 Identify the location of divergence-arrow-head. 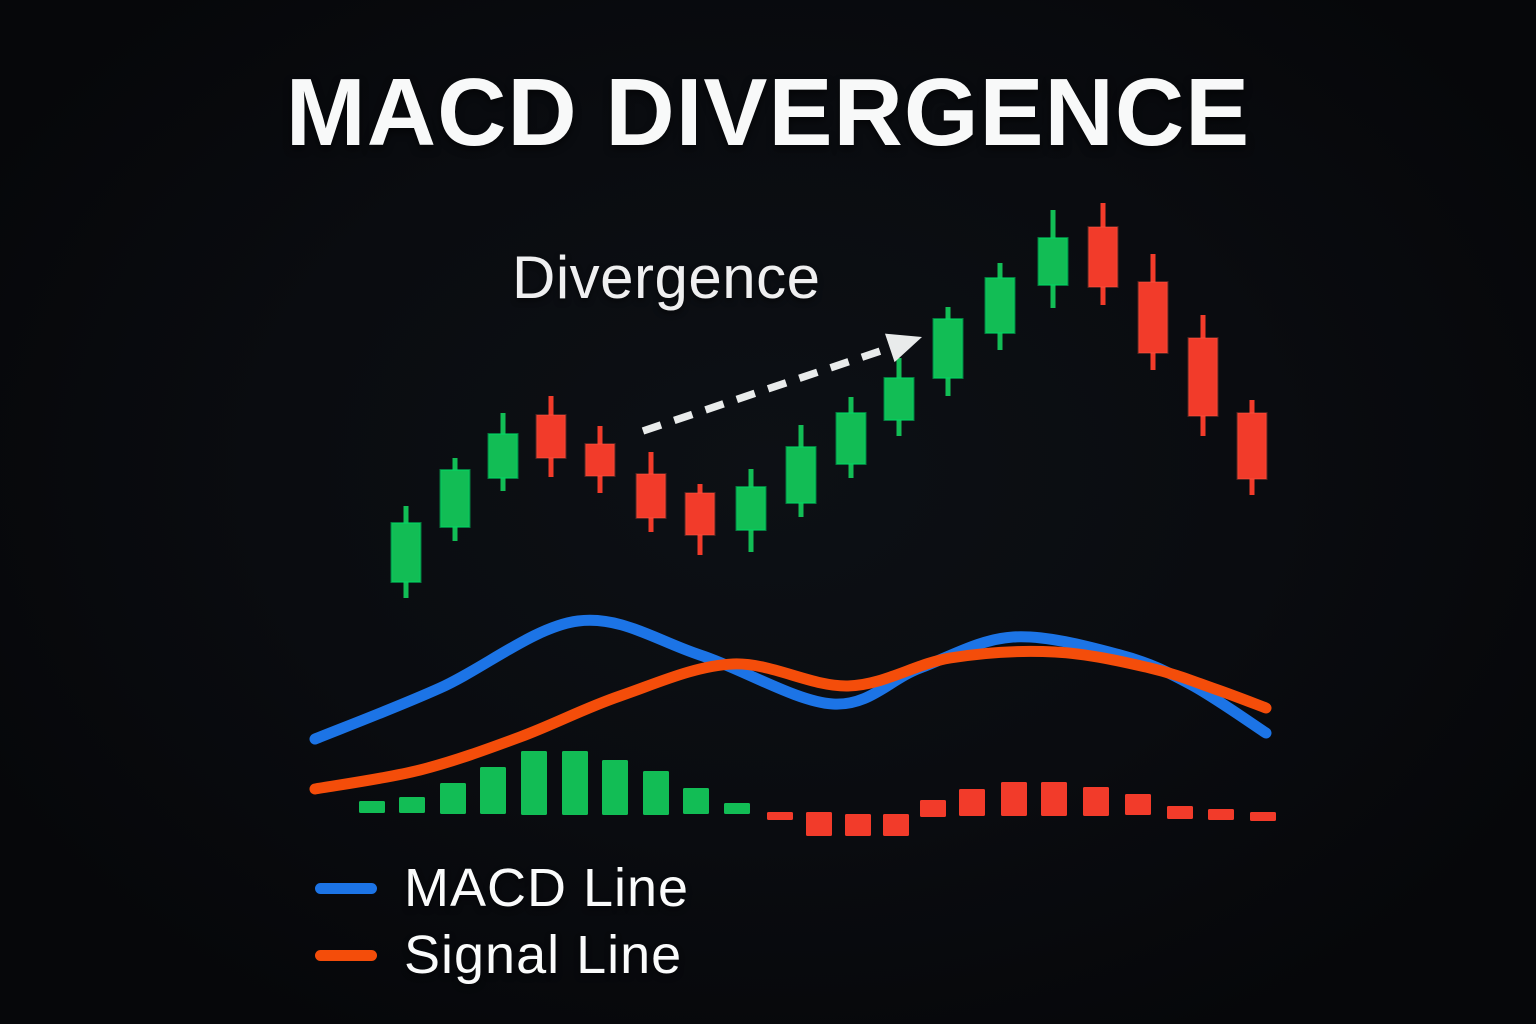
(903, 348).